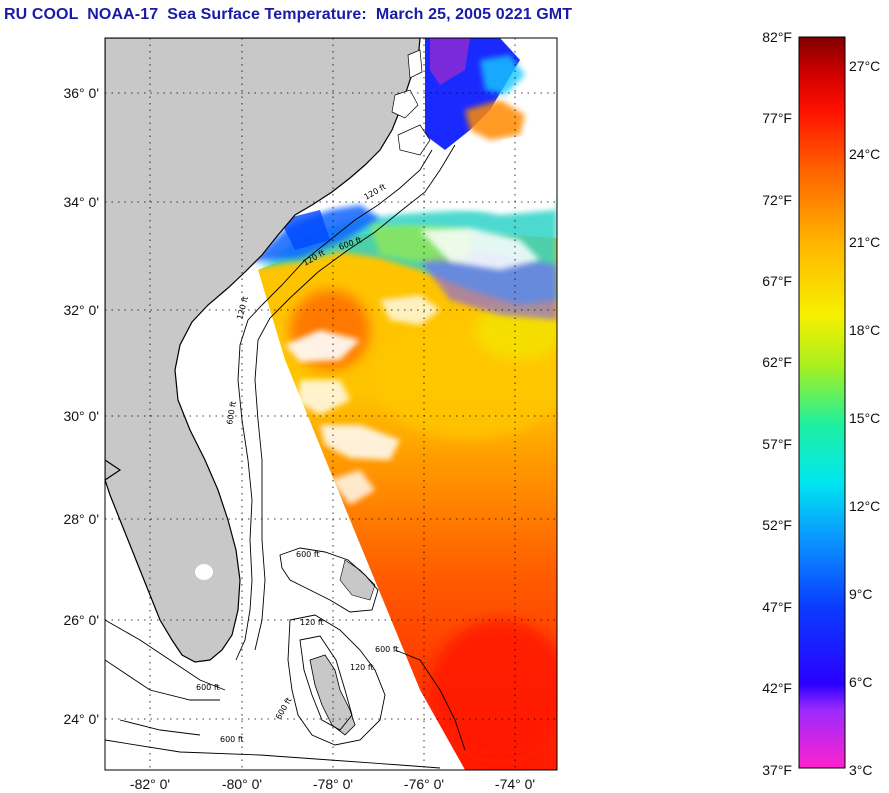 The width and height of the screenshot is (889, 793). Describe the element at coordinates (864, 154) in the screenshot. I see `colorbar-c-label: 24°C` at that location.